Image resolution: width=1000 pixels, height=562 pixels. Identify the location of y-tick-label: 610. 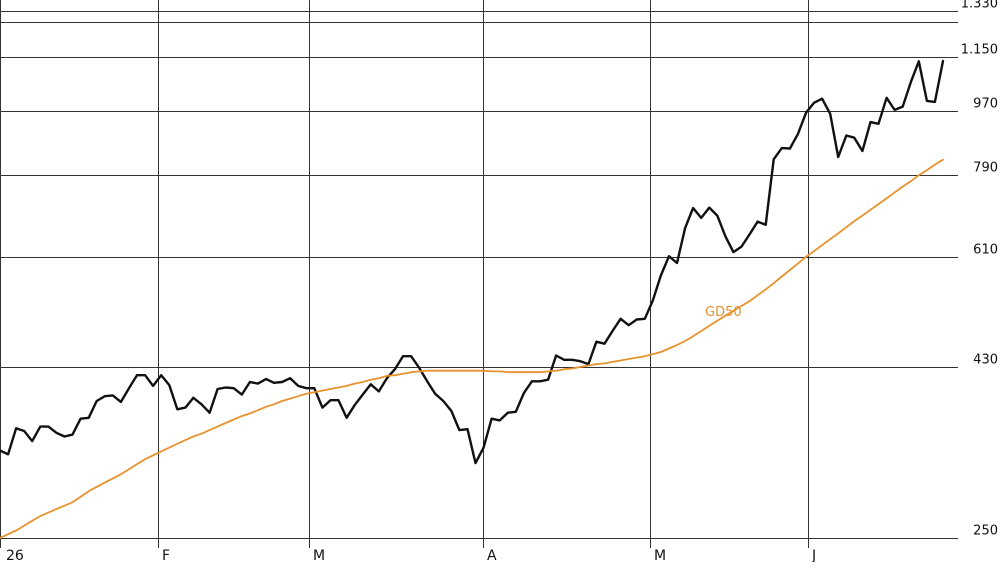
(985, 250).